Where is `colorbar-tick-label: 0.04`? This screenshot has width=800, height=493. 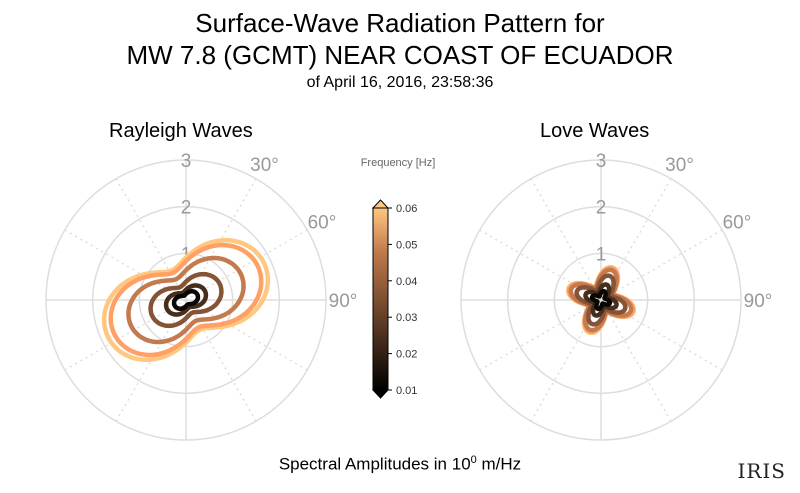
colorbar-tick-label: 0.04 is located at coordinates (406, 282).